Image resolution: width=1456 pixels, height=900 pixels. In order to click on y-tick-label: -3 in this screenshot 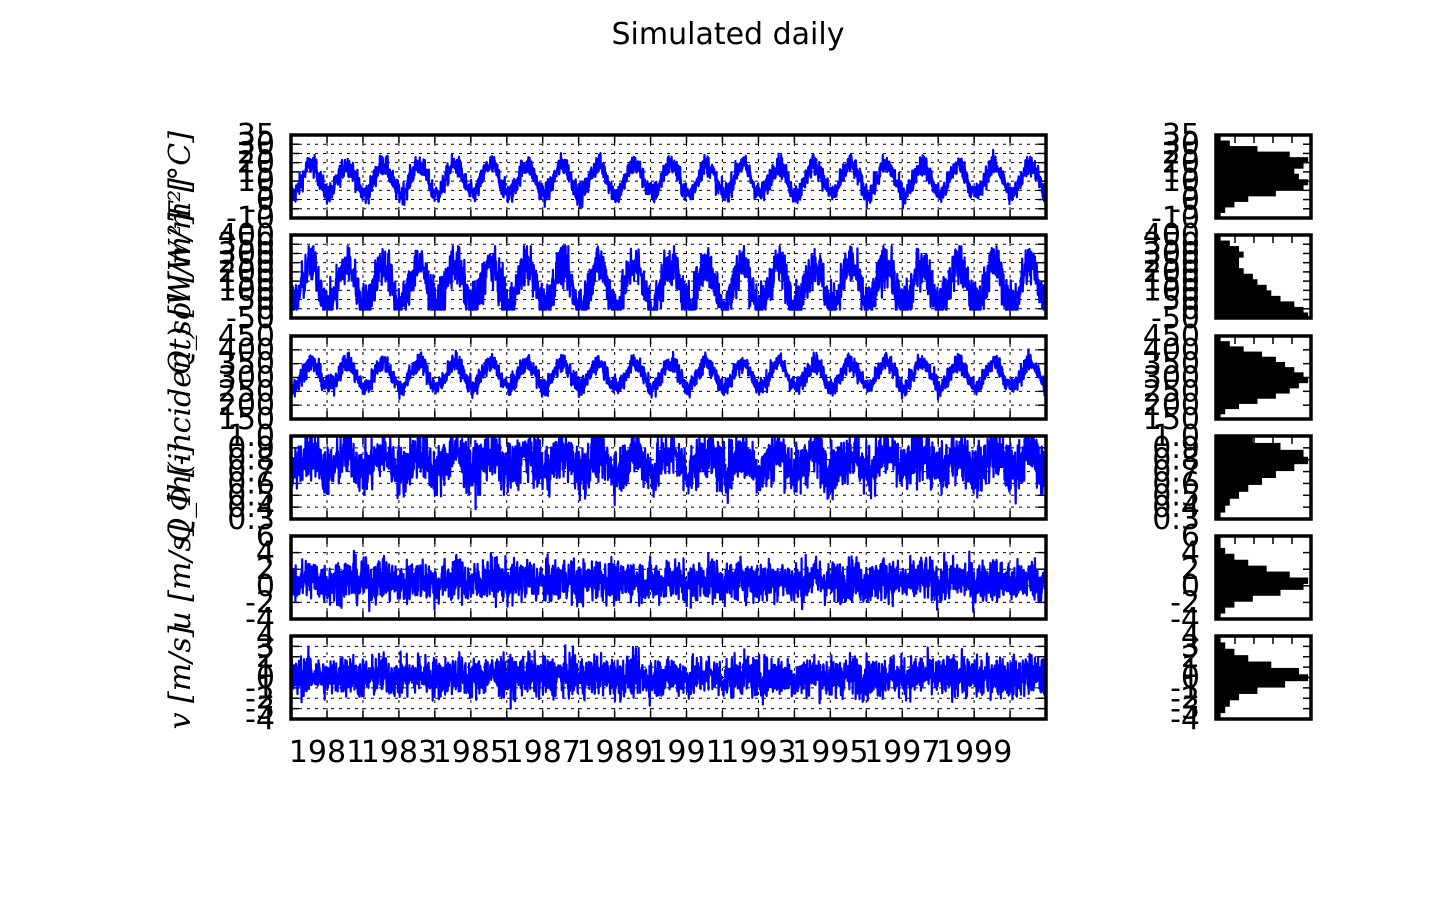, I will do `click(260, 709)`.